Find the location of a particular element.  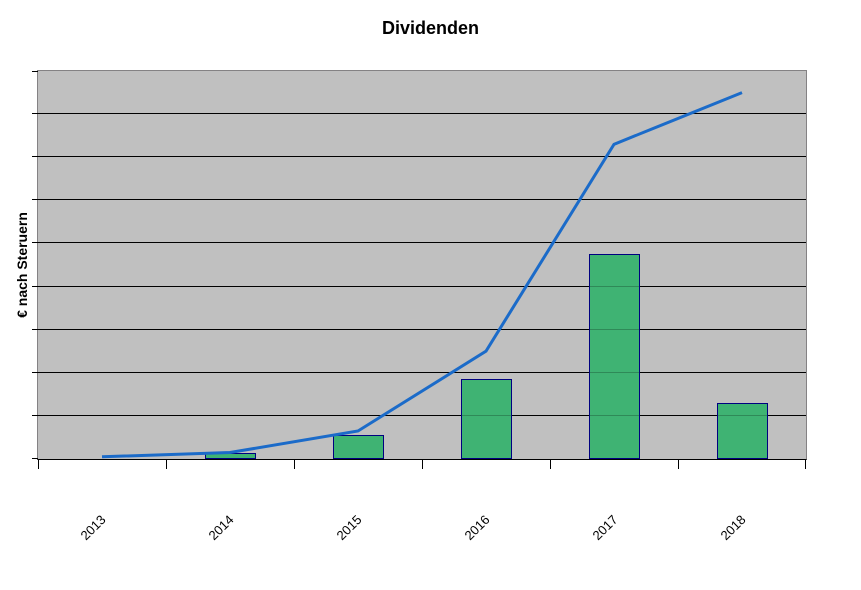

bar-2016 is located at coordinates (486, 419).